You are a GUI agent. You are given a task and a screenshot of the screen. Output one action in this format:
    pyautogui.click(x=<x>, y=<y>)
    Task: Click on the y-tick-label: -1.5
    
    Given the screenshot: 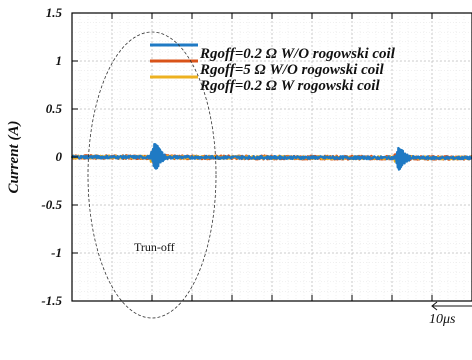 What is the action you would take?
    pyautogui.click(x=51, y=300)
    